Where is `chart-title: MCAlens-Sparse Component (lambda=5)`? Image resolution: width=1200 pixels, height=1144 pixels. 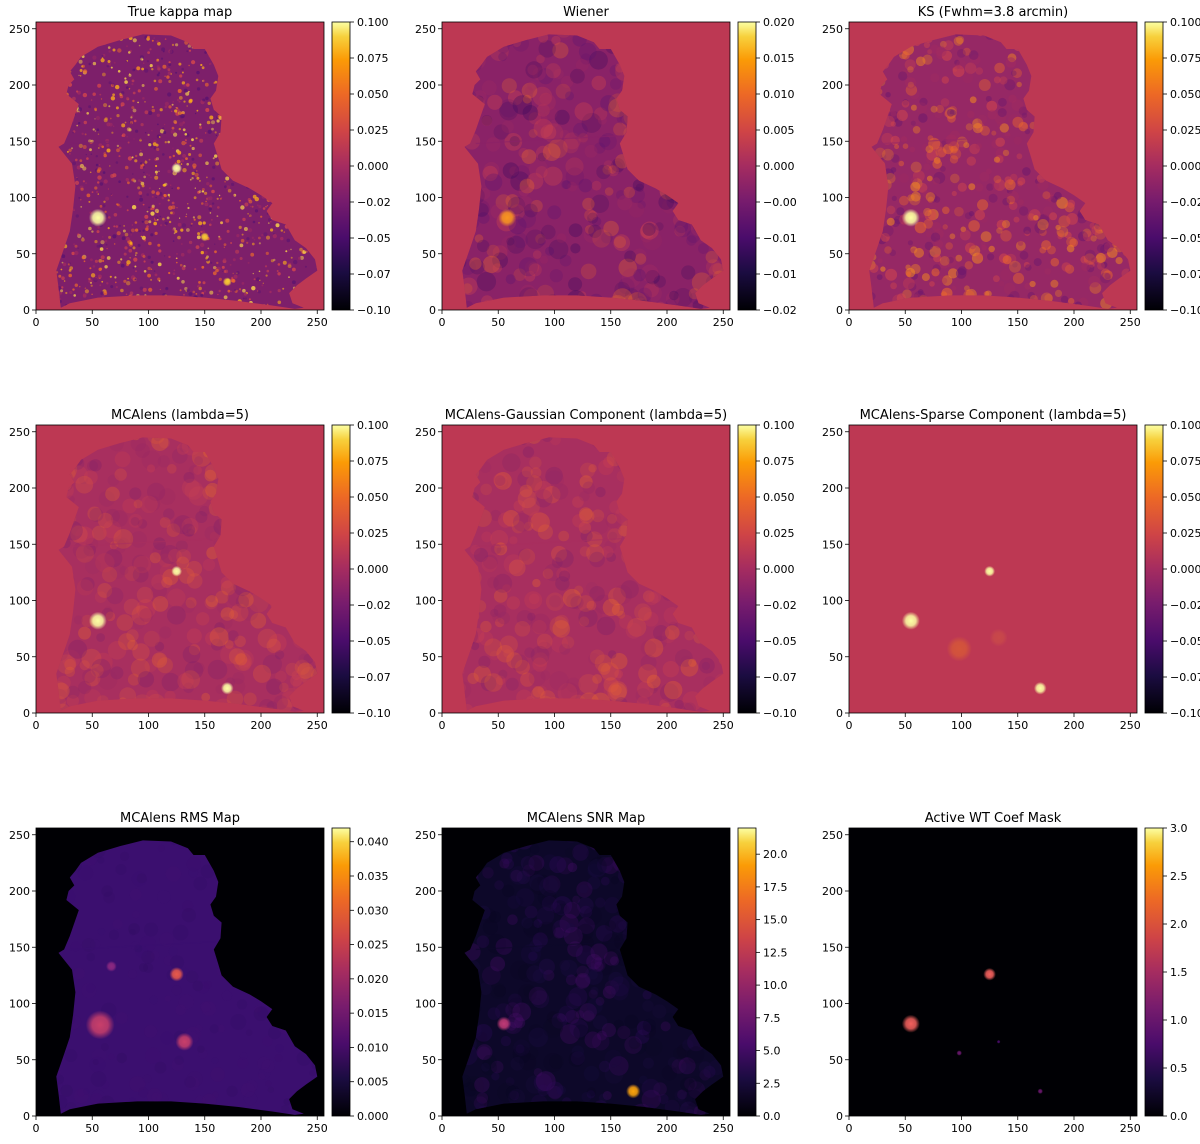
chart-title: MCAlens-Sparse Component (lambda=5) is located at coordinates (993, 415).